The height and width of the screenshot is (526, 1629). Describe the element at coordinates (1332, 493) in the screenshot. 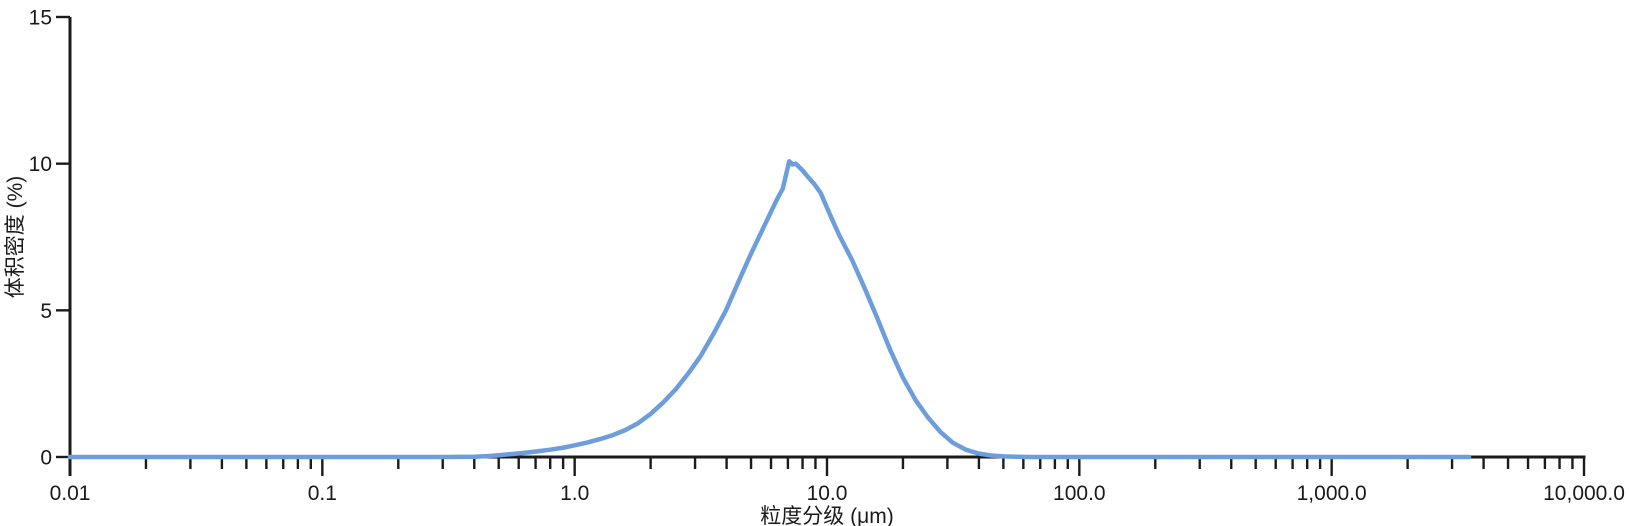

I see `x-axis-tick-label: 1,000.0` at that location.